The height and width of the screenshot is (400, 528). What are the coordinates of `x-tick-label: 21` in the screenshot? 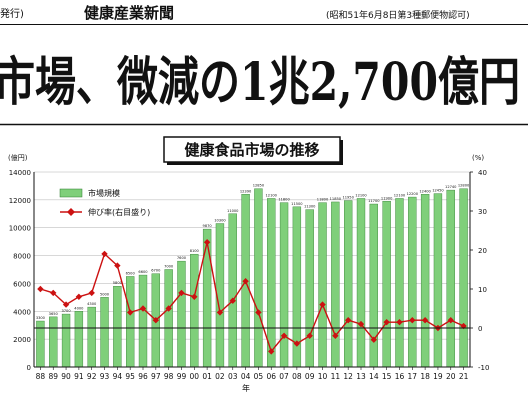 It's located at (464, 376).